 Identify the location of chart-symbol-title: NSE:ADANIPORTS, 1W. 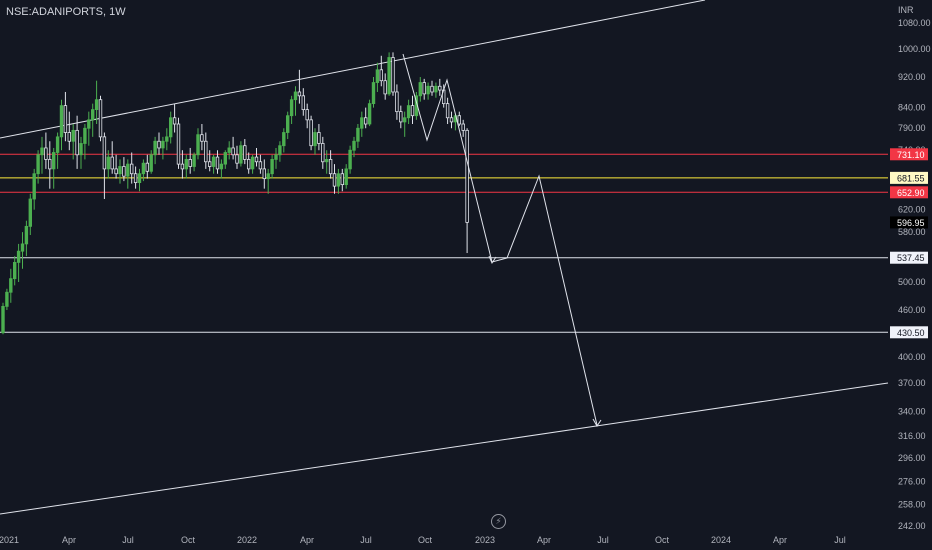
(66, 12).